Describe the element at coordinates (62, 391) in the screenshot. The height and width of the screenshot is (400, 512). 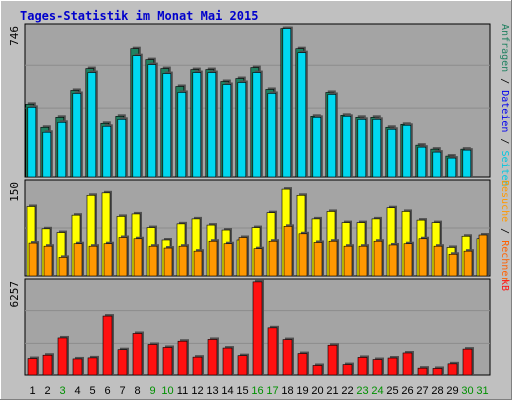
I see `x-tick-label: 3` at that location.